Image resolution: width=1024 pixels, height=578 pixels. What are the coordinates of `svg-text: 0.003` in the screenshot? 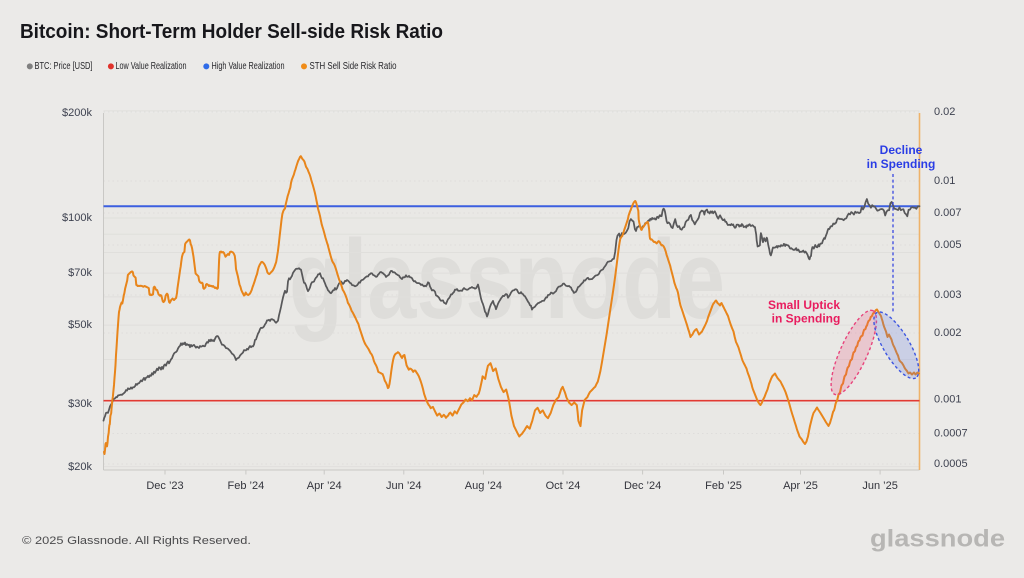 It's located at (948, 295).